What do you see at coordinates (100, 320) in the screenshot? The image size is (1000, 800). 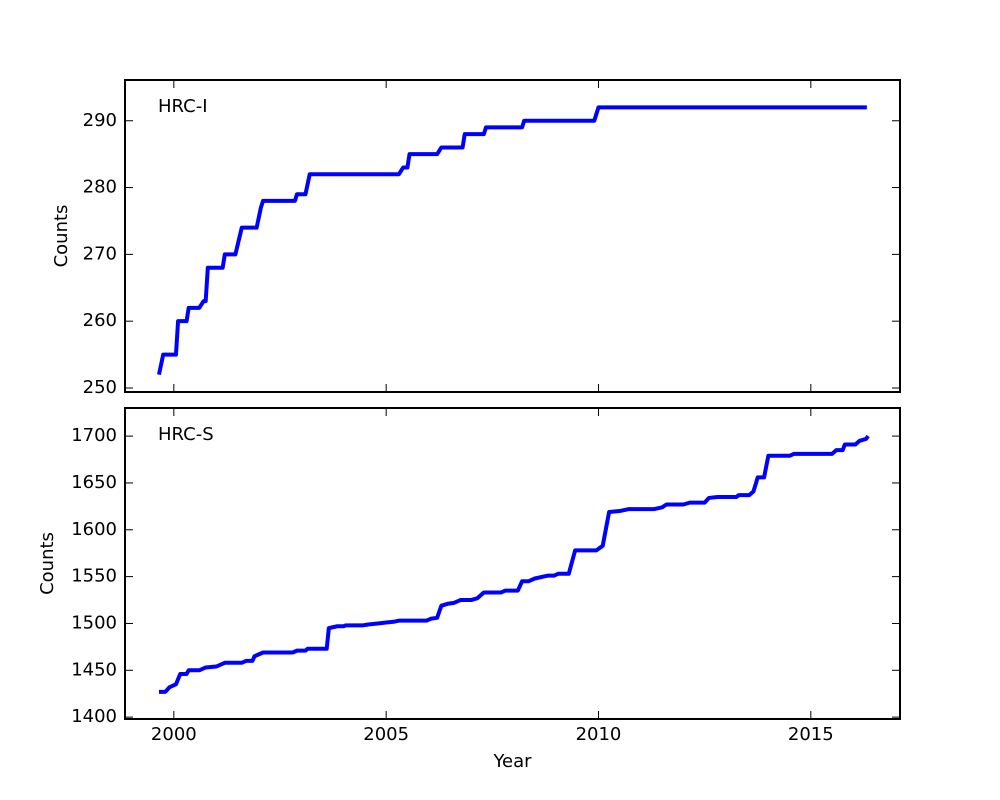 I see `y-tick-label: 260` at bounding box center [100, 320].